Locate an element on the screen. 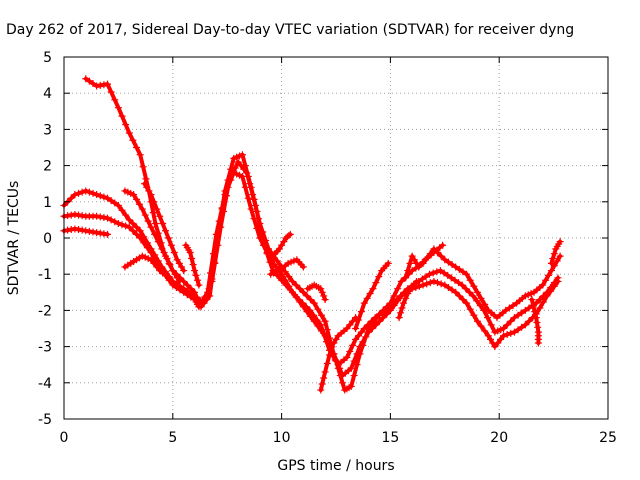 Image resolution: width=640 pixels, height=480 pixels. series-line is located at coordinates (408, 299).